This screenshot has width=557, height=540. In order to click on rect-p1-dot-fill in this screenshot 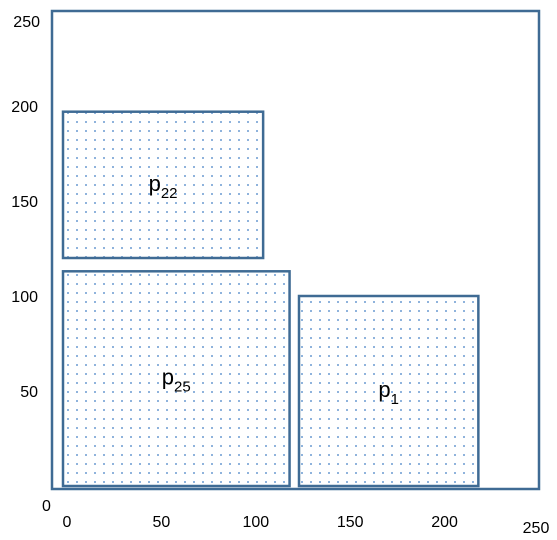, I will do `click(389, 391)`.